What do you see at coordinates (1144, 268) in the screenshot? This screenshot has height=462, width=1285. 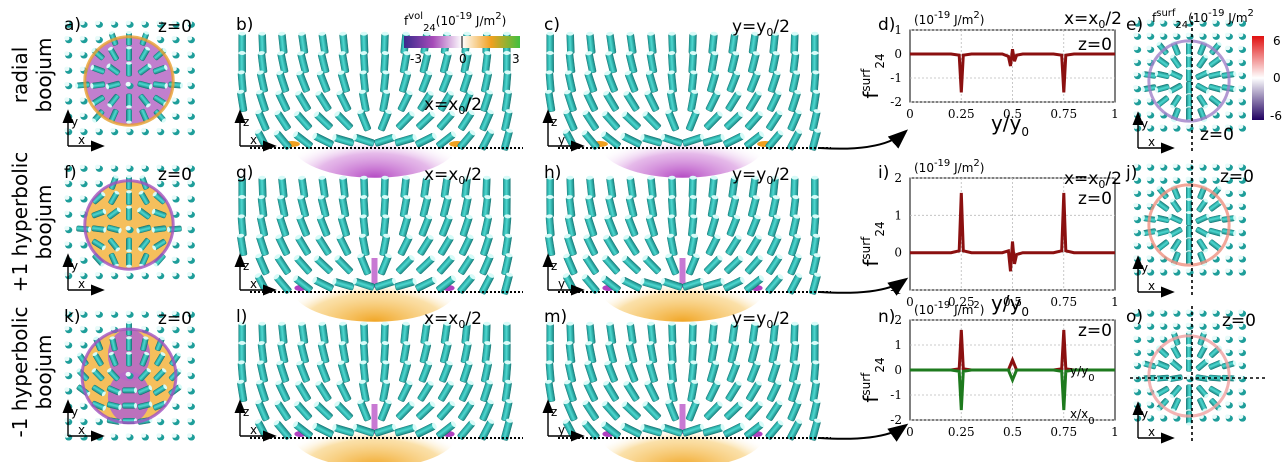 I see `axis-letter-vertical: y` at bounding box center [1144, 268].